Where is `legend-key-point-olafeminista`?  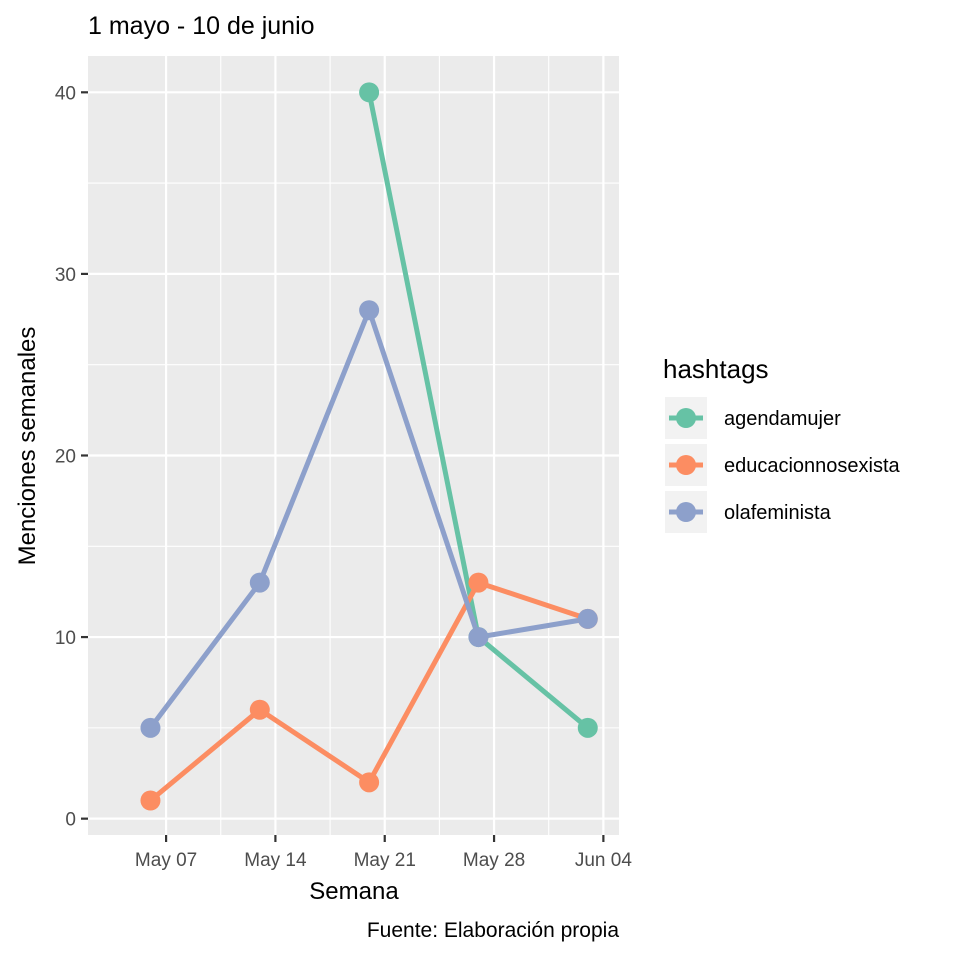
legend-key-point-olafeminista is located at coordinates (686, 512).